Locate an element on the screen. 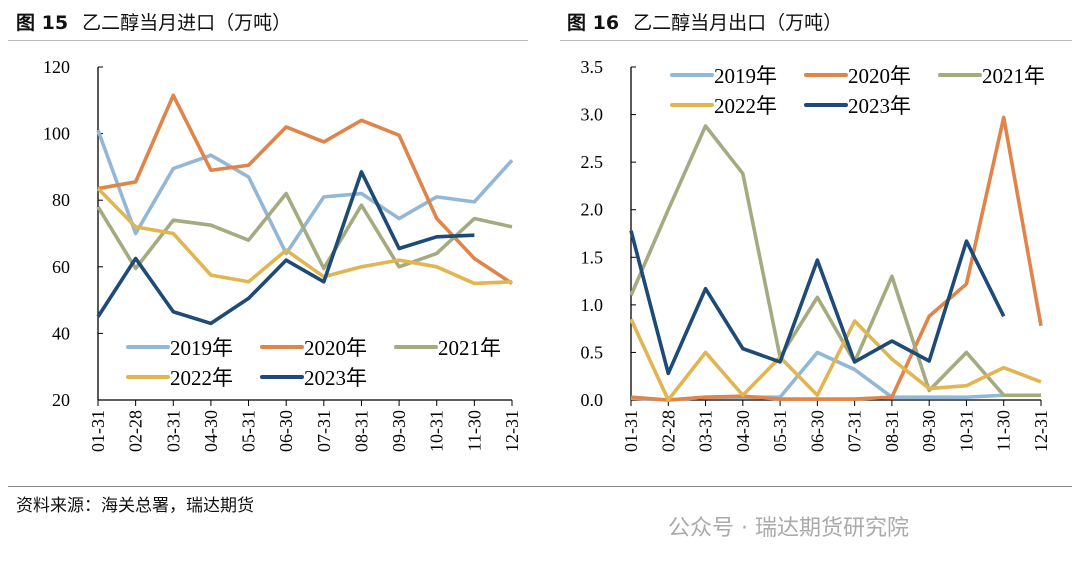 This screenshot has width=1080, height=570. series-line-2021 is located at coordinates (304, 231).